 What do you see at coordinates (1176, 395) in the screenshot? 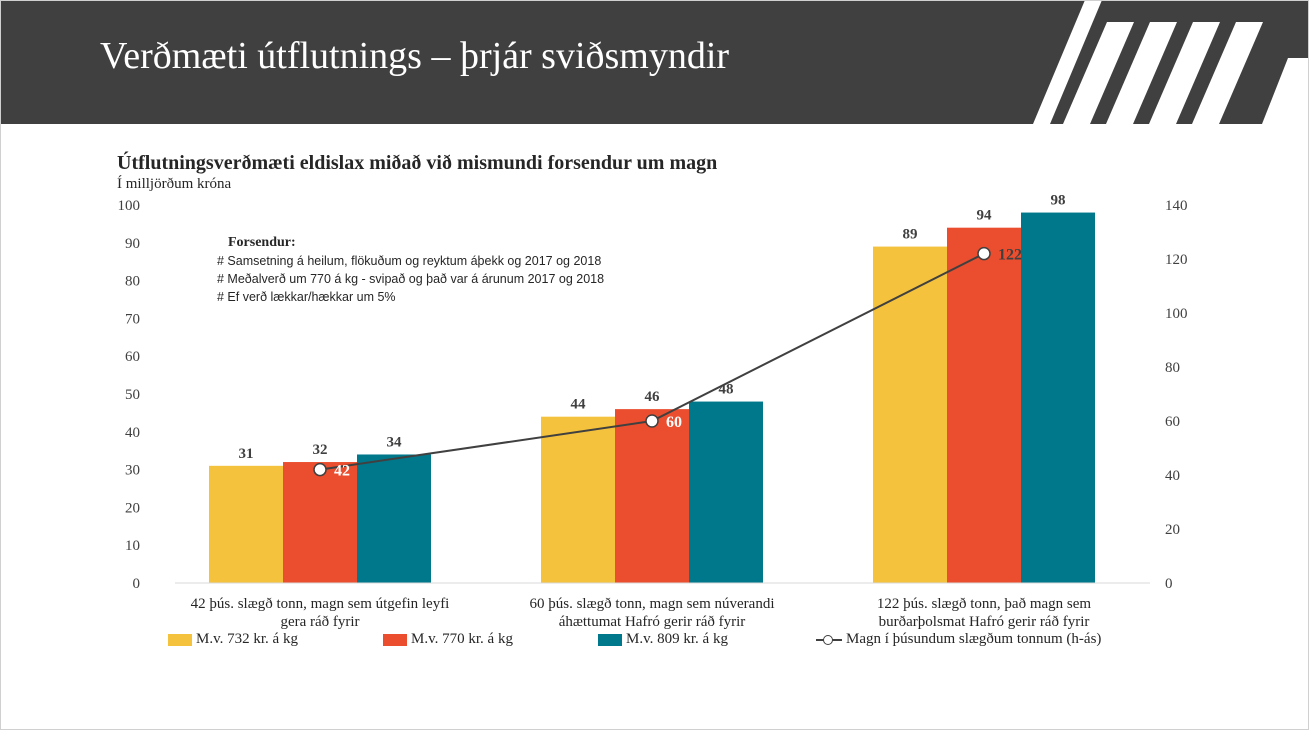
I see `right-axis-ticks: 0 20 40 60 80 100 120 140` at bounding box center [1176, 395].